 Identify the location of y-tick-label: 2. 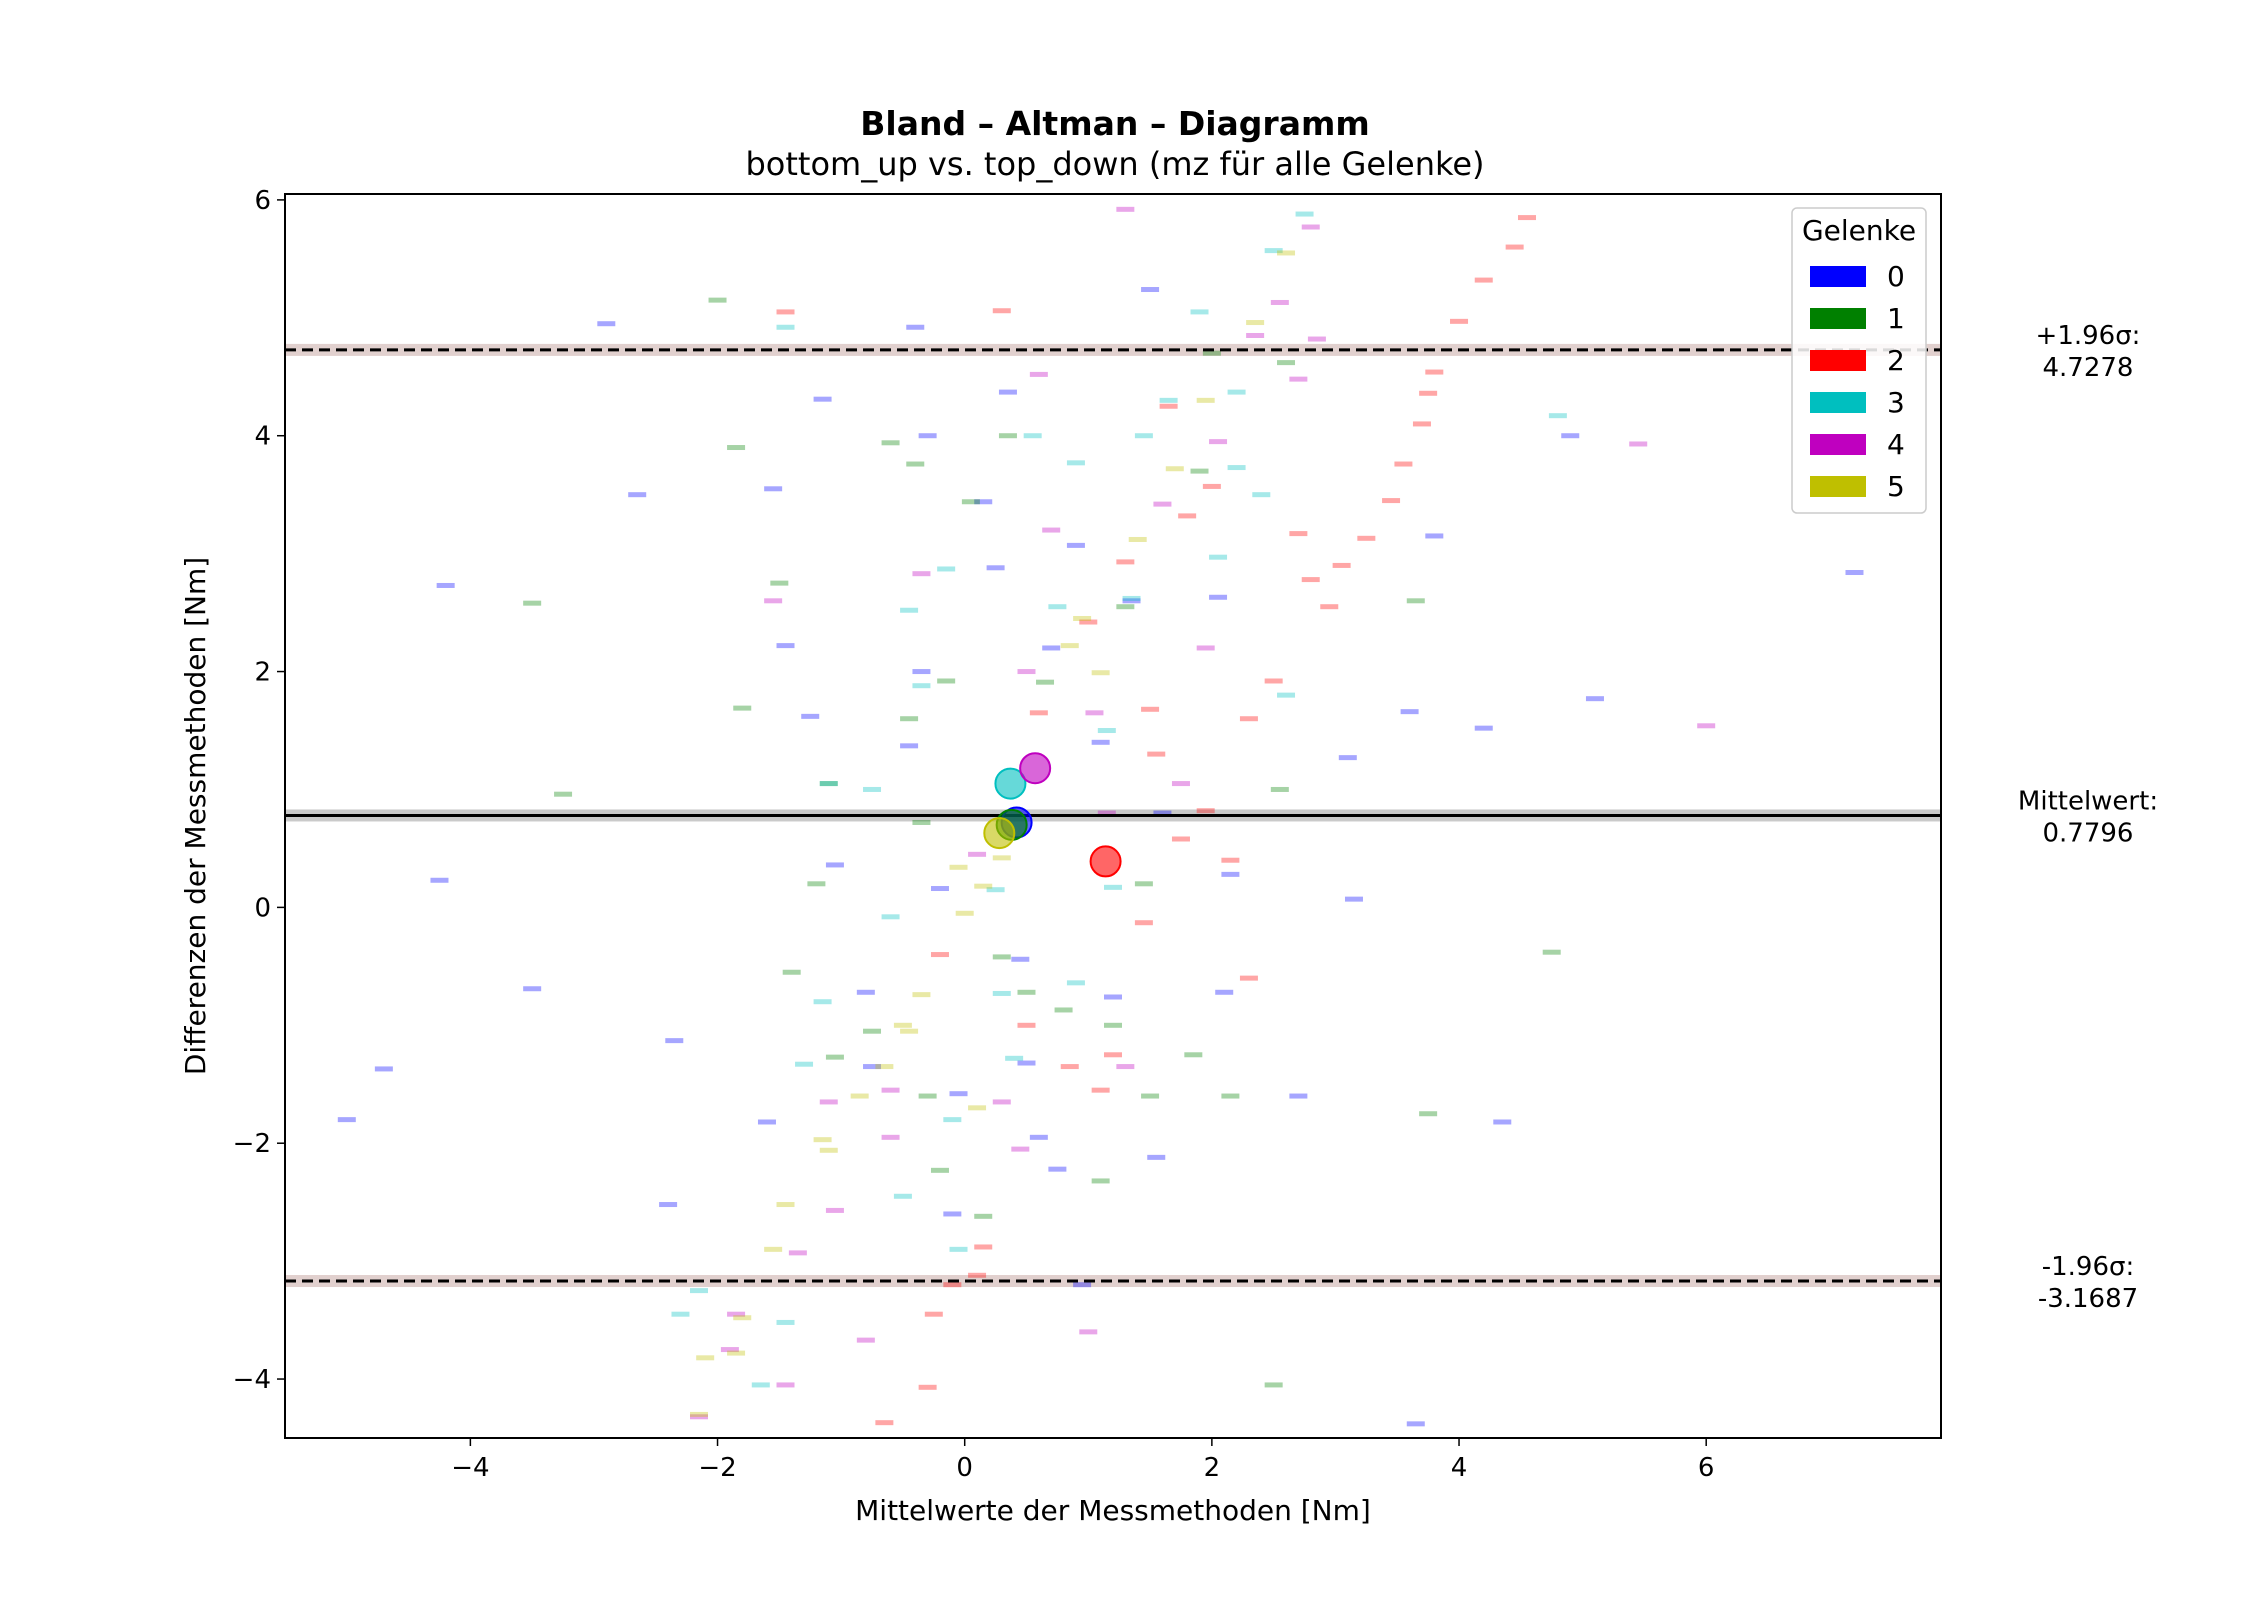
(262, 673).